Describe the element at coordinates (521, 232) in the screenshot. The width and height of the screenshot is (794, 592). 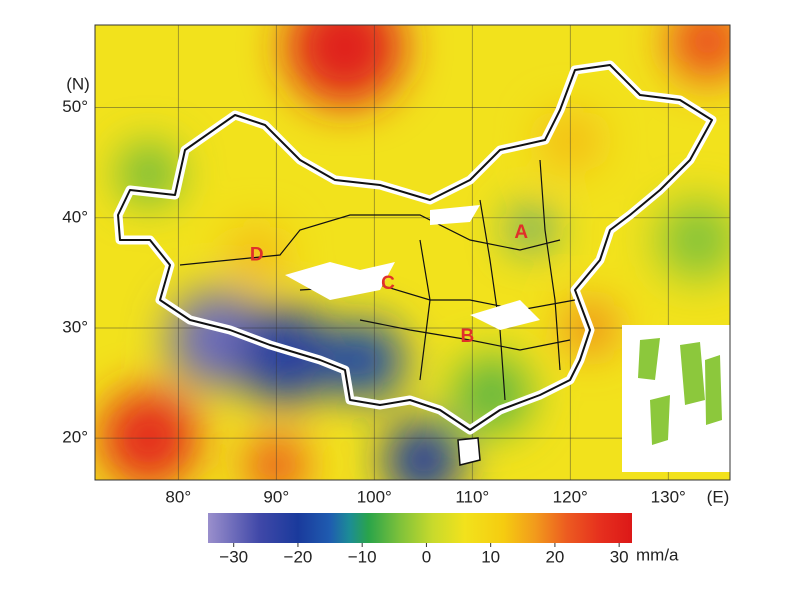
I see `site-label: A` at that location.